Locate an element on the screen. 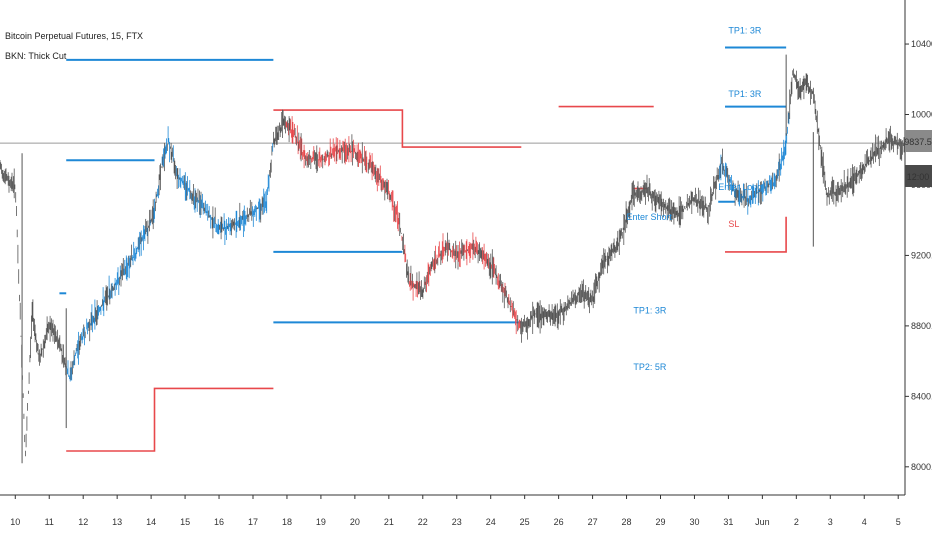 The image size is (932, 550). time-badge-label: 12:00 is located at coordinates (918, 177).